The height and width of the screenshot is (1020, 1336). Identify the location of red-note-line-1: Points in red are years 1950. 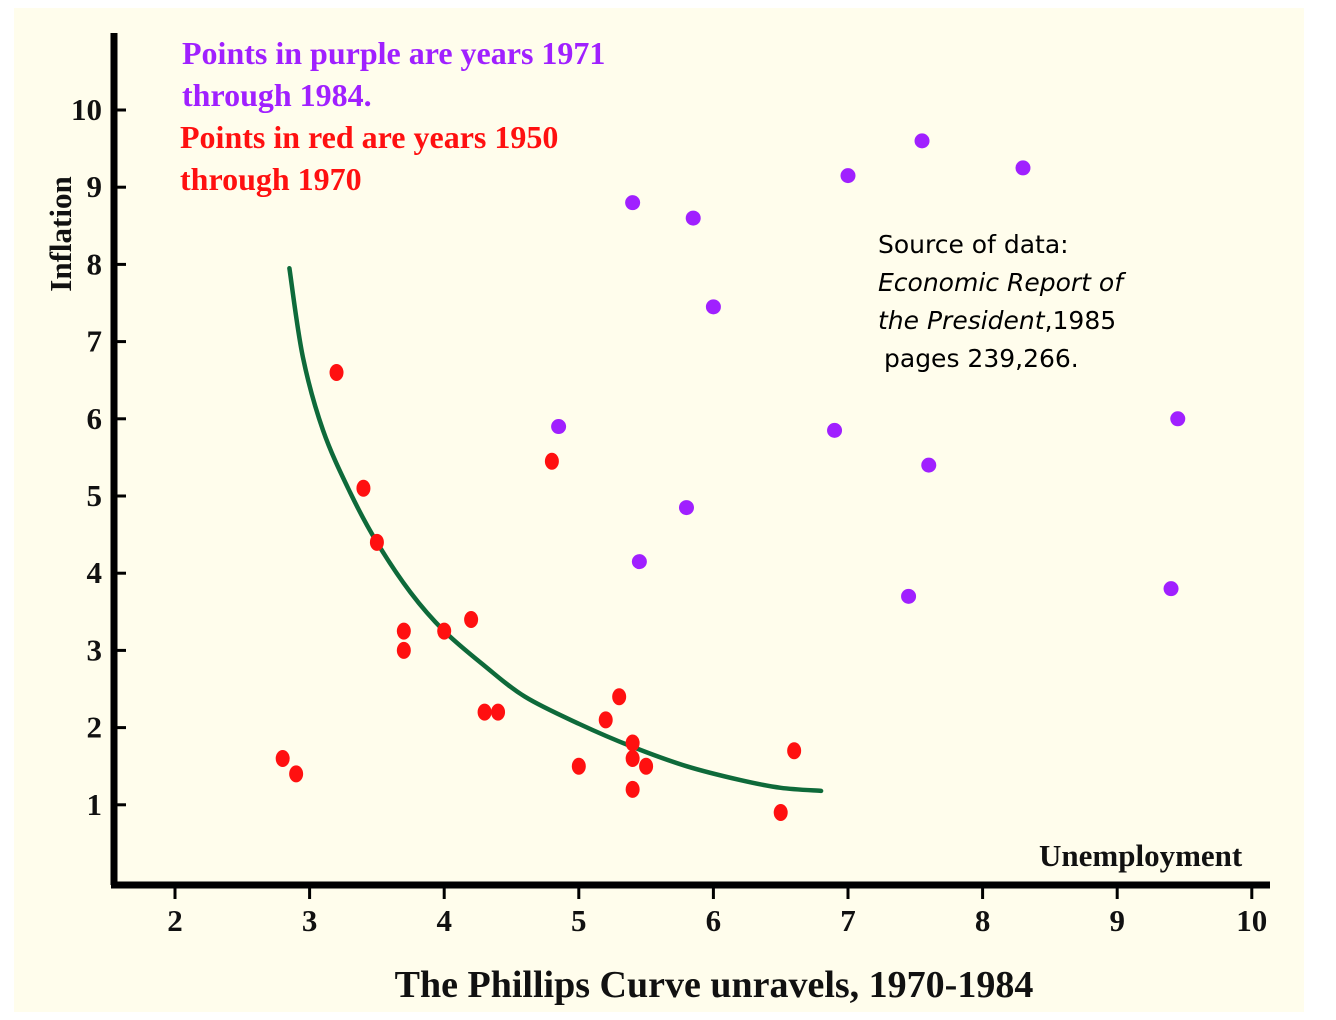
(369, 137).